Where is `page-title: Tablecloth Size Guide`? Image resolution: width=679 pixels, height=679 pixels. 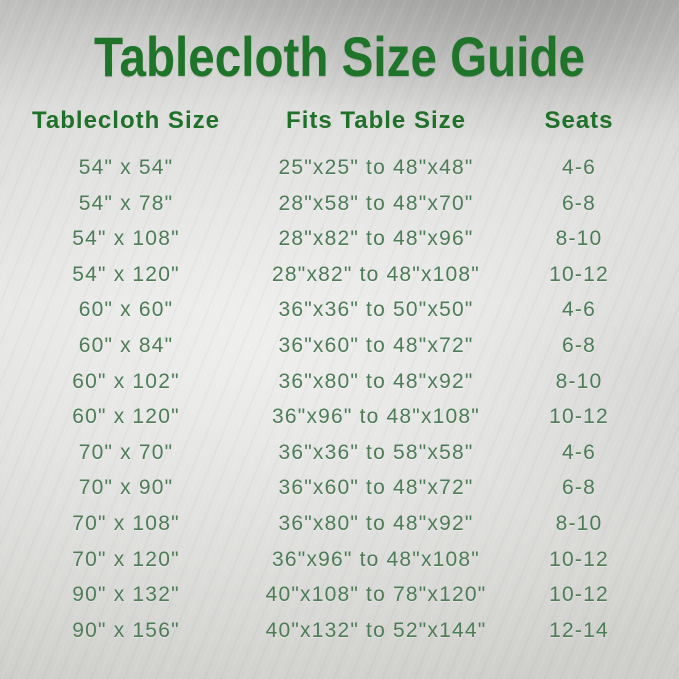 page-title: Tablecloth Size Guide is located at coordinates (339, 56).